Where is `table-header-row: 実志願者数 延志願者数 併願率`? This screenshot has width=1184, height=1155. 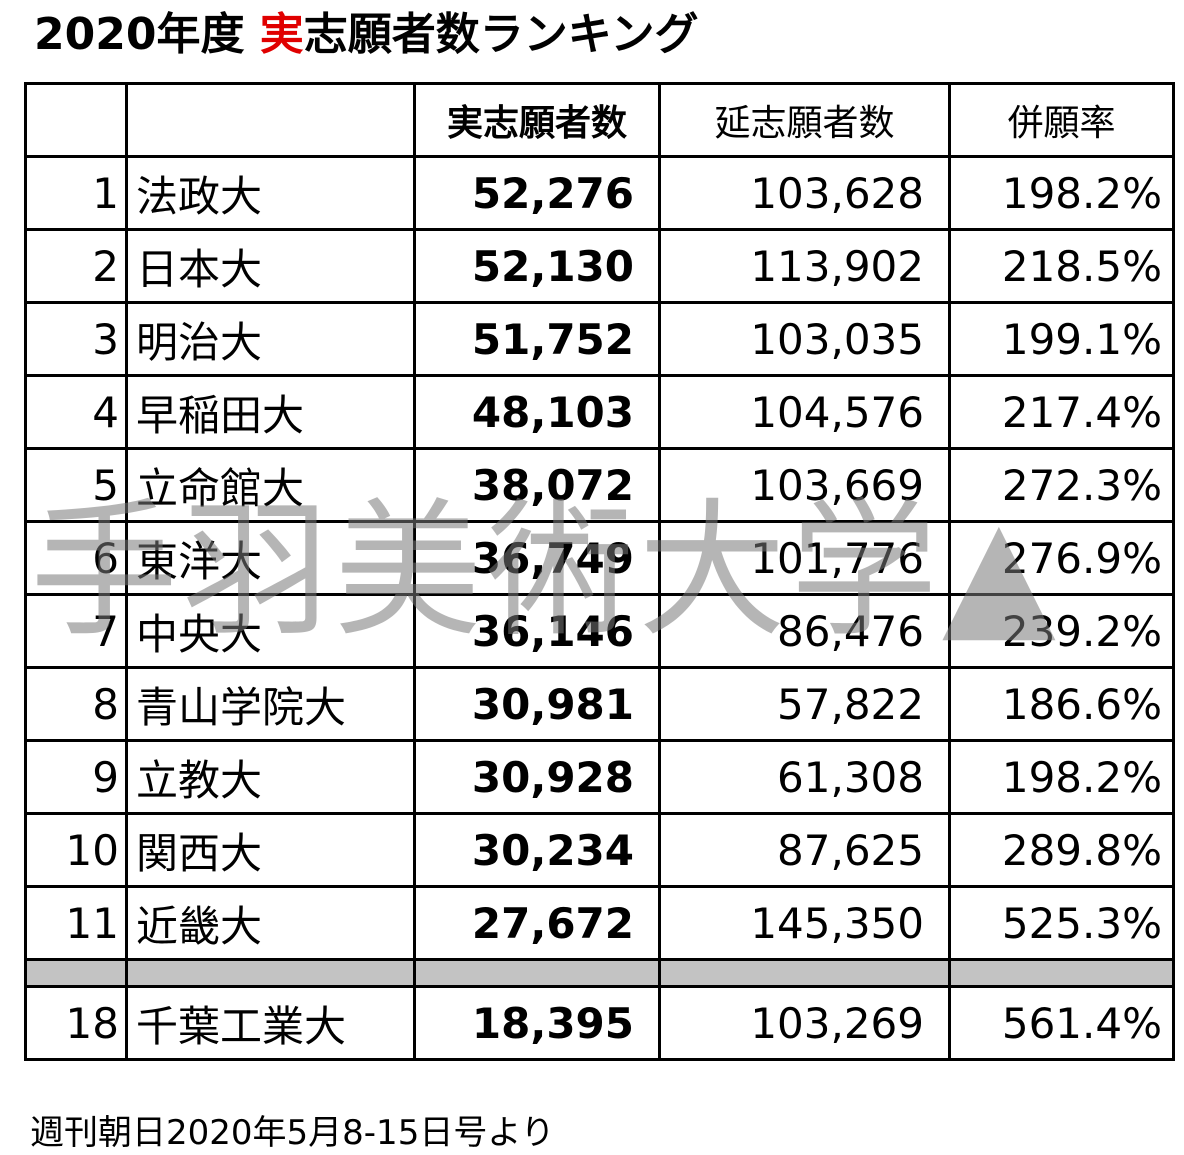
table-header-row: 実志願者数 延志願者数 併願率 is located at coordinates (599, 120).